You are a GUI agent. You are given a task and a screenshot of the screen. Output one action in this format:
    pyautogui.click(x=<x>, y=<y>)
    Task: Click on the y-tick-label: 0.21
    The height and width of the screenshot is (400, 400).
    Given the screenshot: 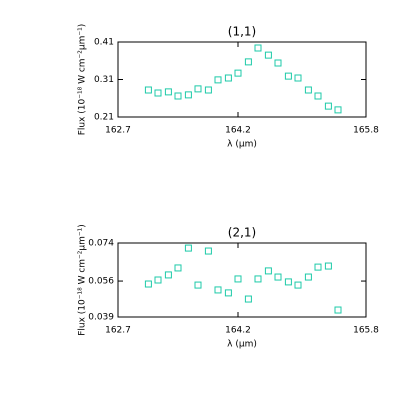 What is the action you would take?
    pyautogui.click(x=104, y=118)
    